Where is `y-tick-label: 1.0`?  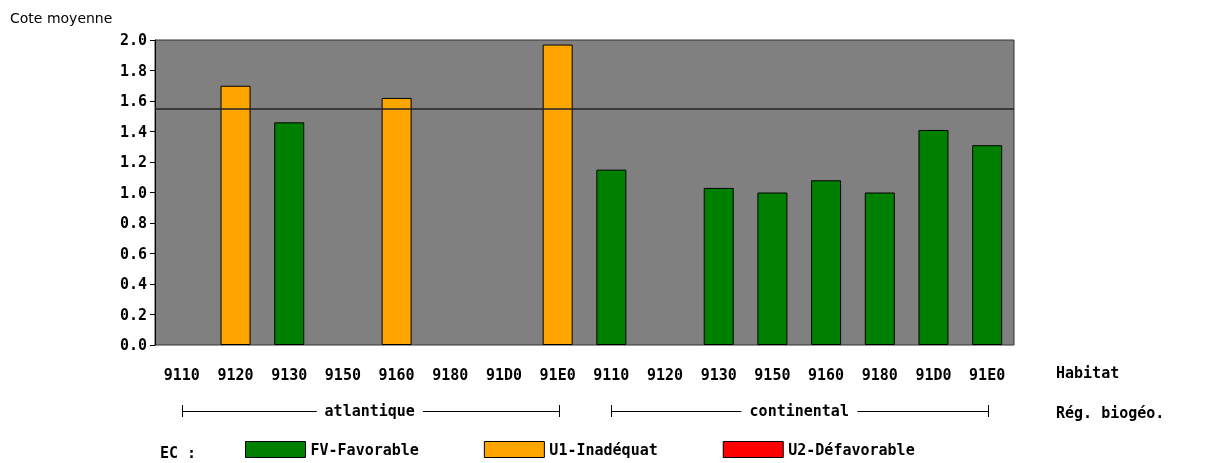 y-tick-label: 1.0 is located at coordinates (133, 192).